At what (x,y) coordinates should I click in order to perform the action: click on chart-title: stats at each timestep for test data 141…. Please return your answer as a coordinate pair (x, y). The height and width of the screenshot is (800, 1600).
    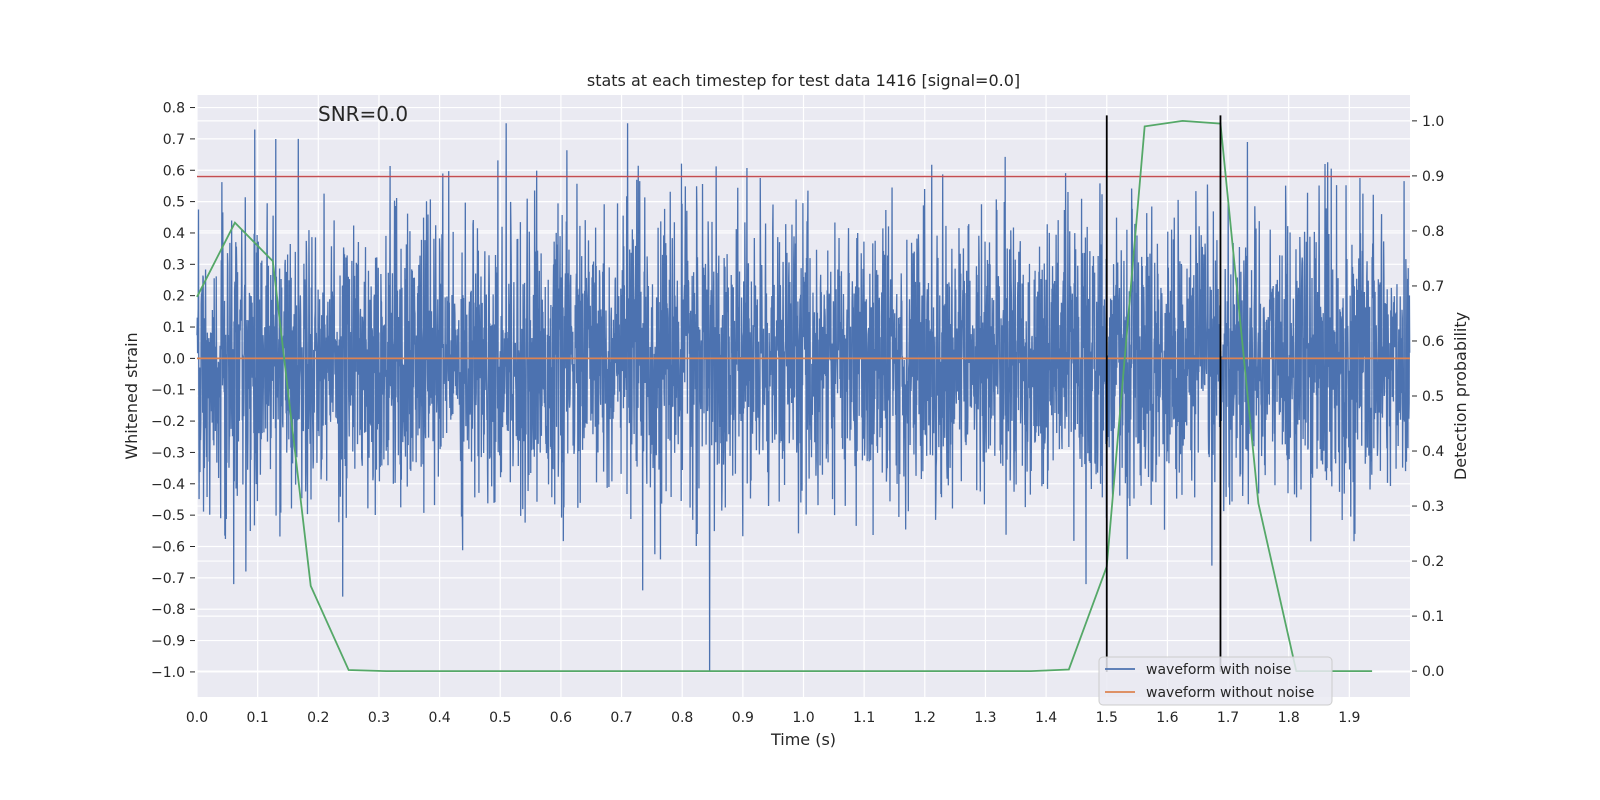
    Looking at the image, I should click on (803, 80).